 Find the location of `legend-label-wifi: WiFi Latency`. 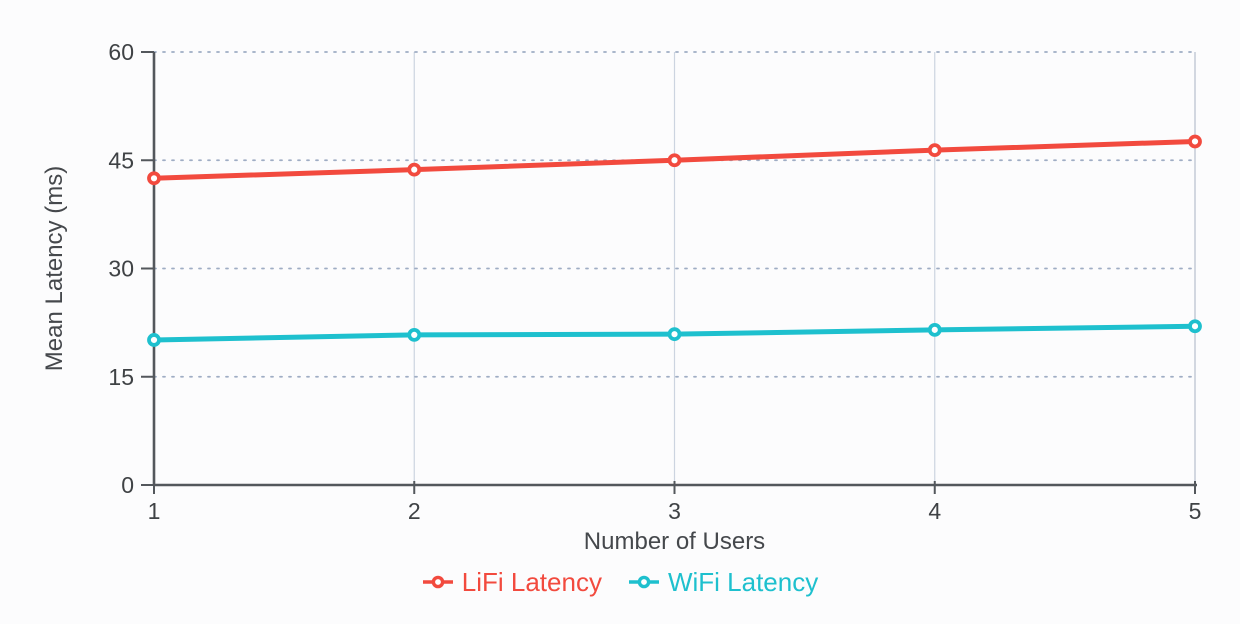

legend-label-wifi: WiFi Latency is located at coordinates (743, 581).